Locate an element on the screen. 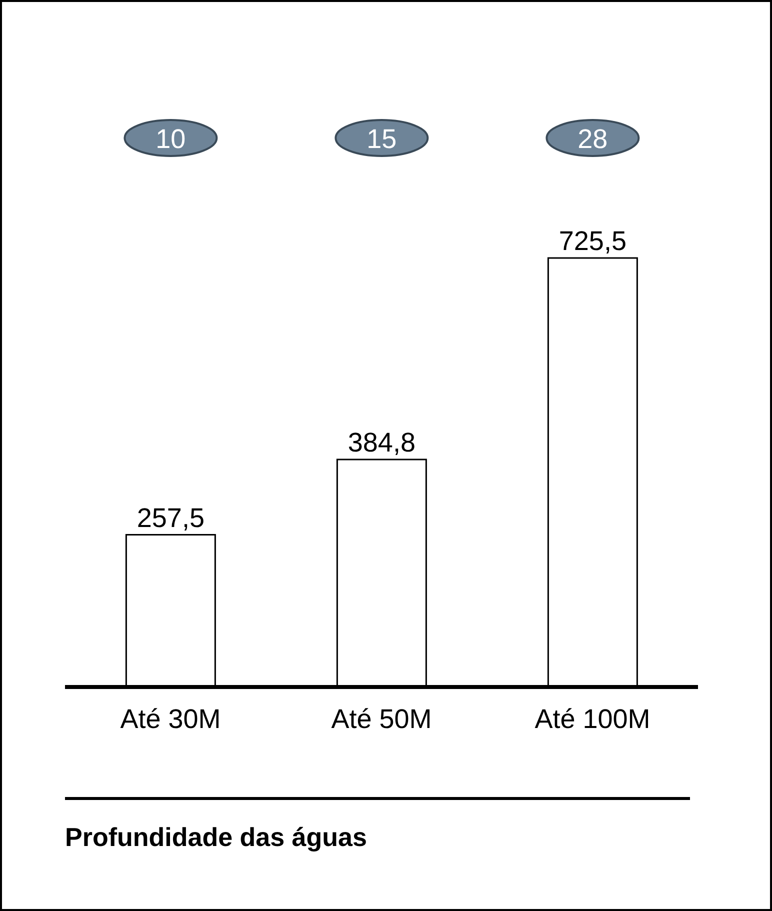 This screenshot has height=911, width=772. oval-badge: 10 is located at coordinates (171, 138).